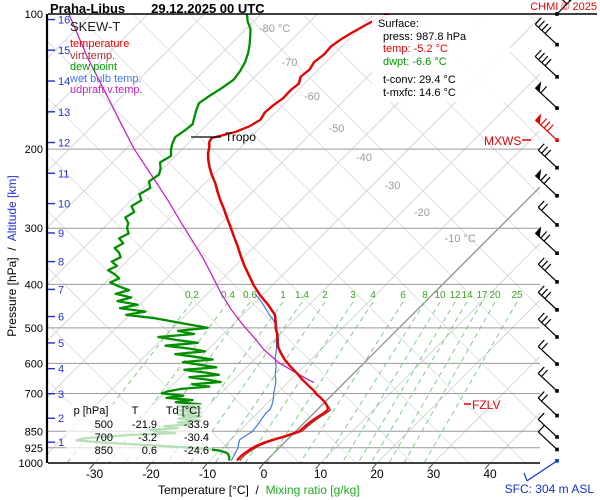 The width and height of the screenshot is (600, 500). What do you see at coordinates (61, 290) in the screenshot?
I see `altitude-tick-label: 7` at bounding box center [61, 290].